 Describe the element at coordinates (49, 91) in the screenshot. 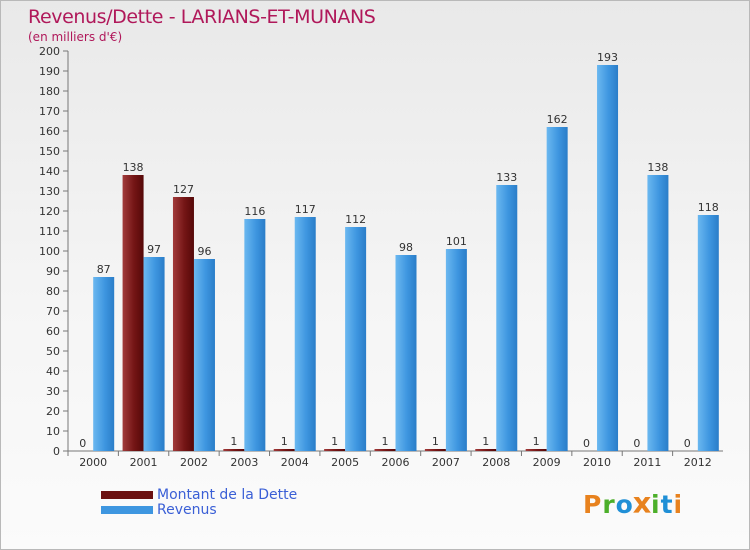

I see `y-tick-label: 180` at that location.